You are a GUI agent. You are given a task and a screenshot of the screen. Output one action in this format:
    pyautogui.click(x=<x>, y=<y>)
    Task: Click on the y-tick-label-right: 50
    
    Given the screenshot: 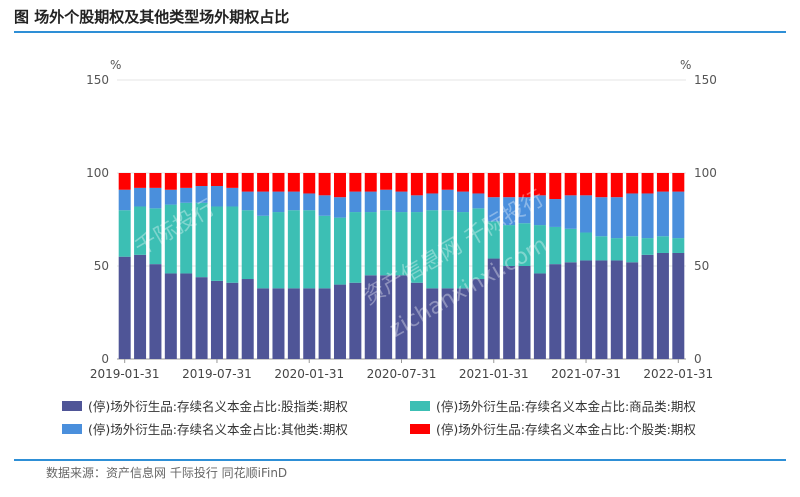 What is the action you would take?
    pyautogui.click(x=701, y=266)
    